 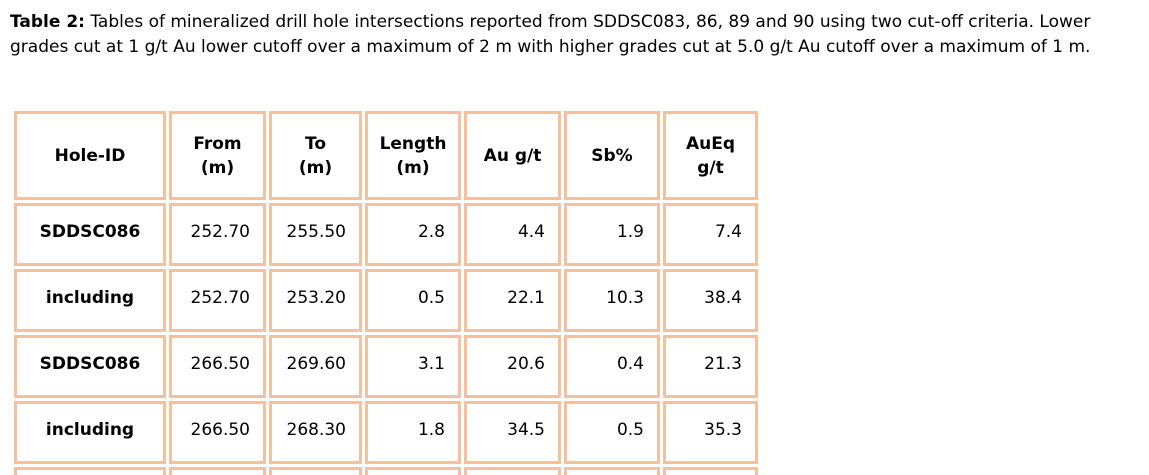 I want to click on col-header-au-gt: Au g/t, so click(x=512, y=155).